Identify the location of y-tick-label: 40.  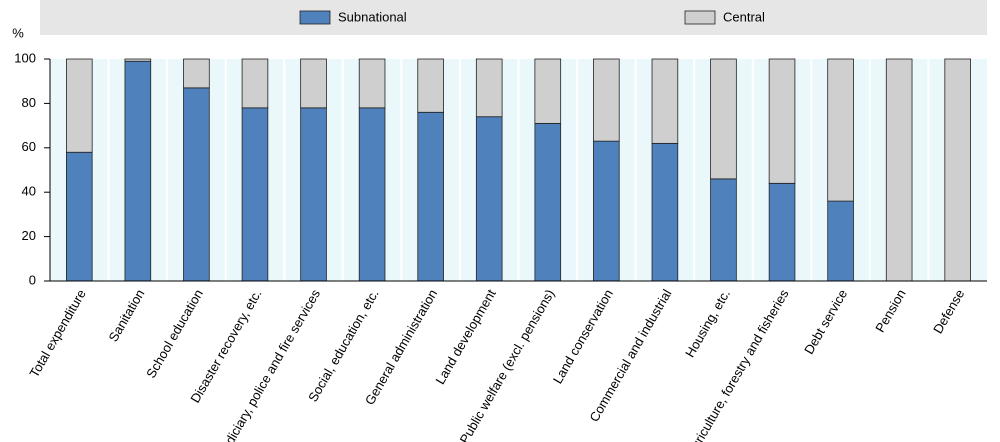
(29, 191).